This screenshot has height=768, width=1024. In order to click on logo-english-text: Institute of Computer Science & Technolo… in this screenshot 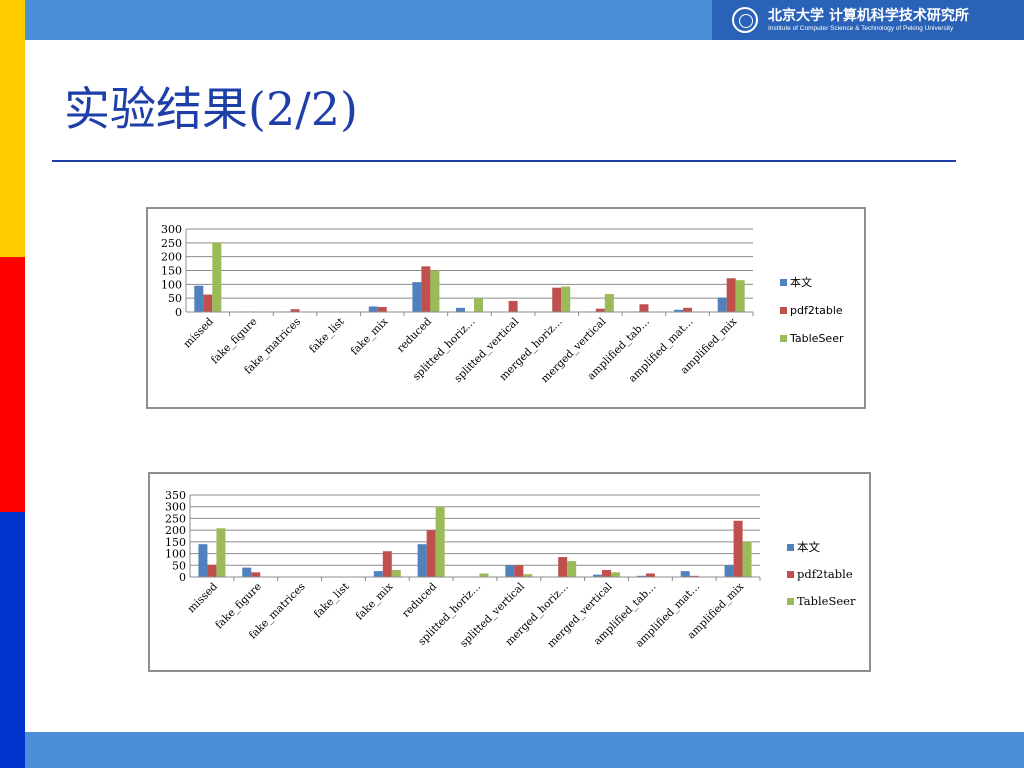, I will do `click(861, 28)`.